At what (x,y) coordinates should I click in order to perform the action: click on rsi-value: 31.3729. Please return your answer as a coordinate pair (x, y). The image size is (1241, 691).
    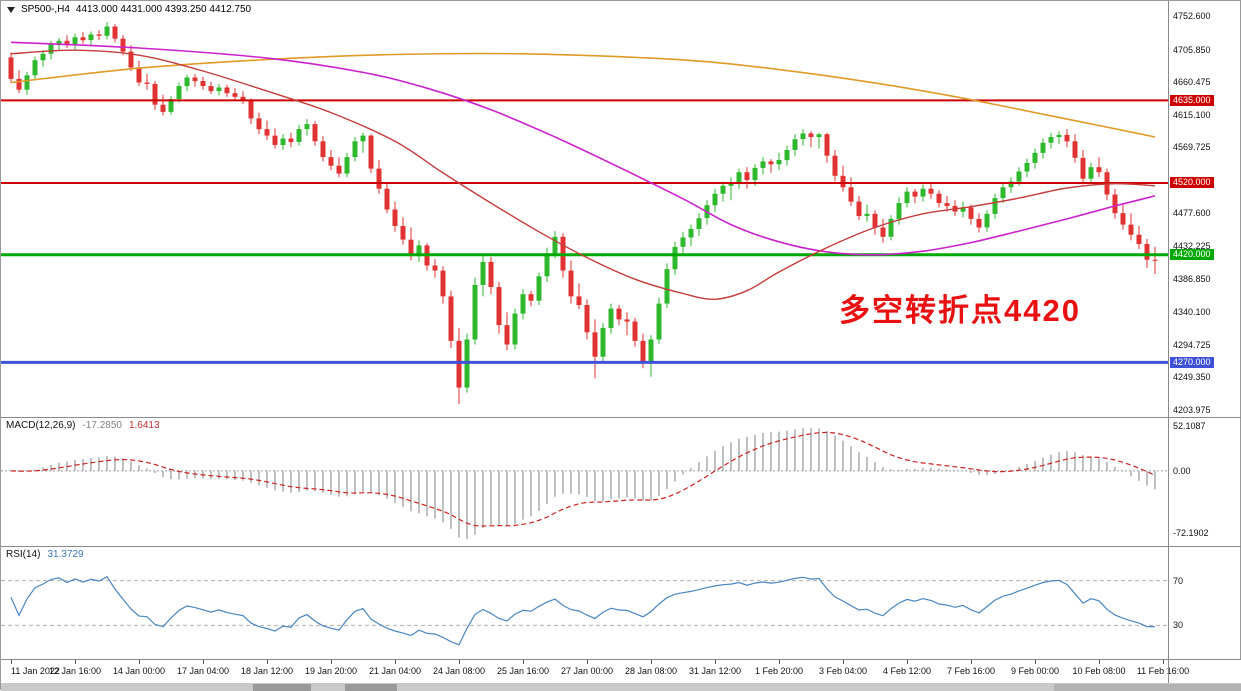
    Looking at the image, I should click on (65, 554).